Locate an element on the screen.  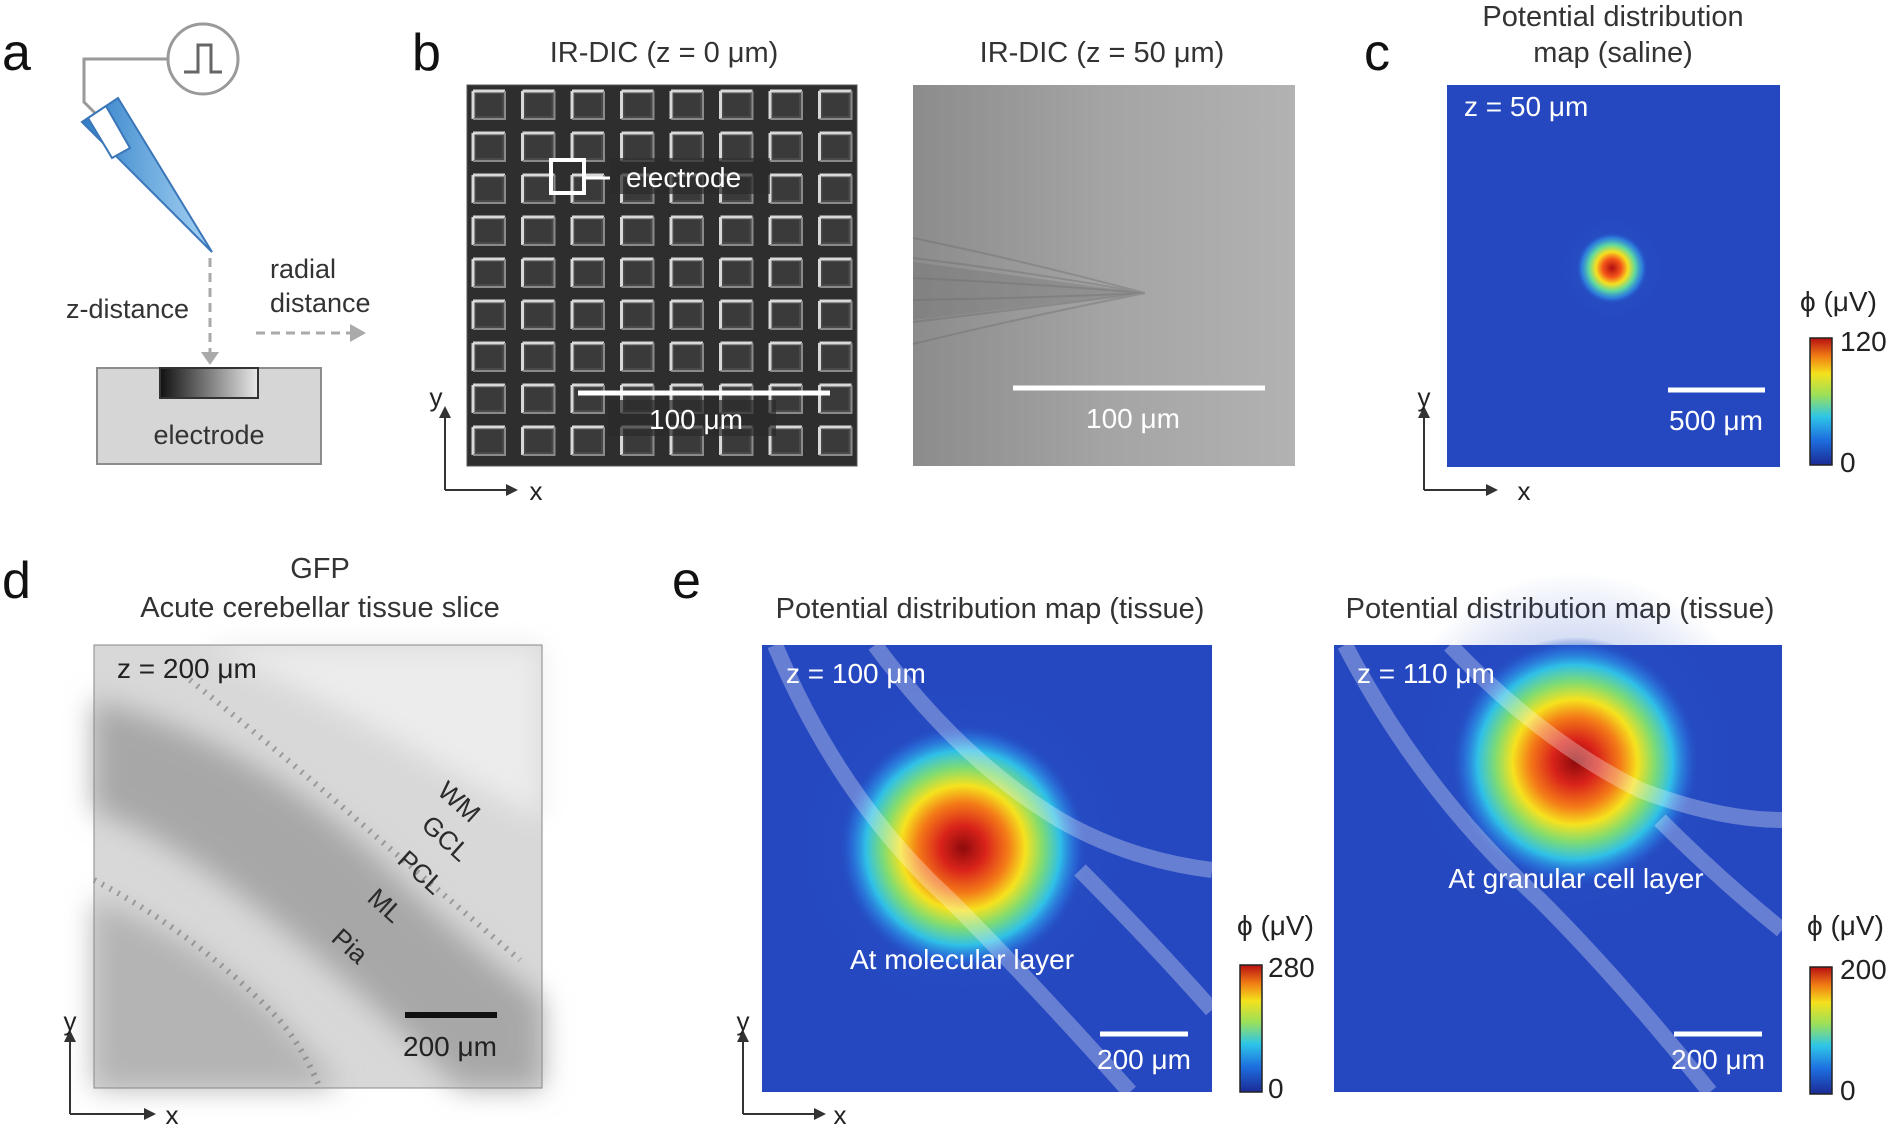
colorbar-e-right-max: 200 is located at coordinates (1863, 969).